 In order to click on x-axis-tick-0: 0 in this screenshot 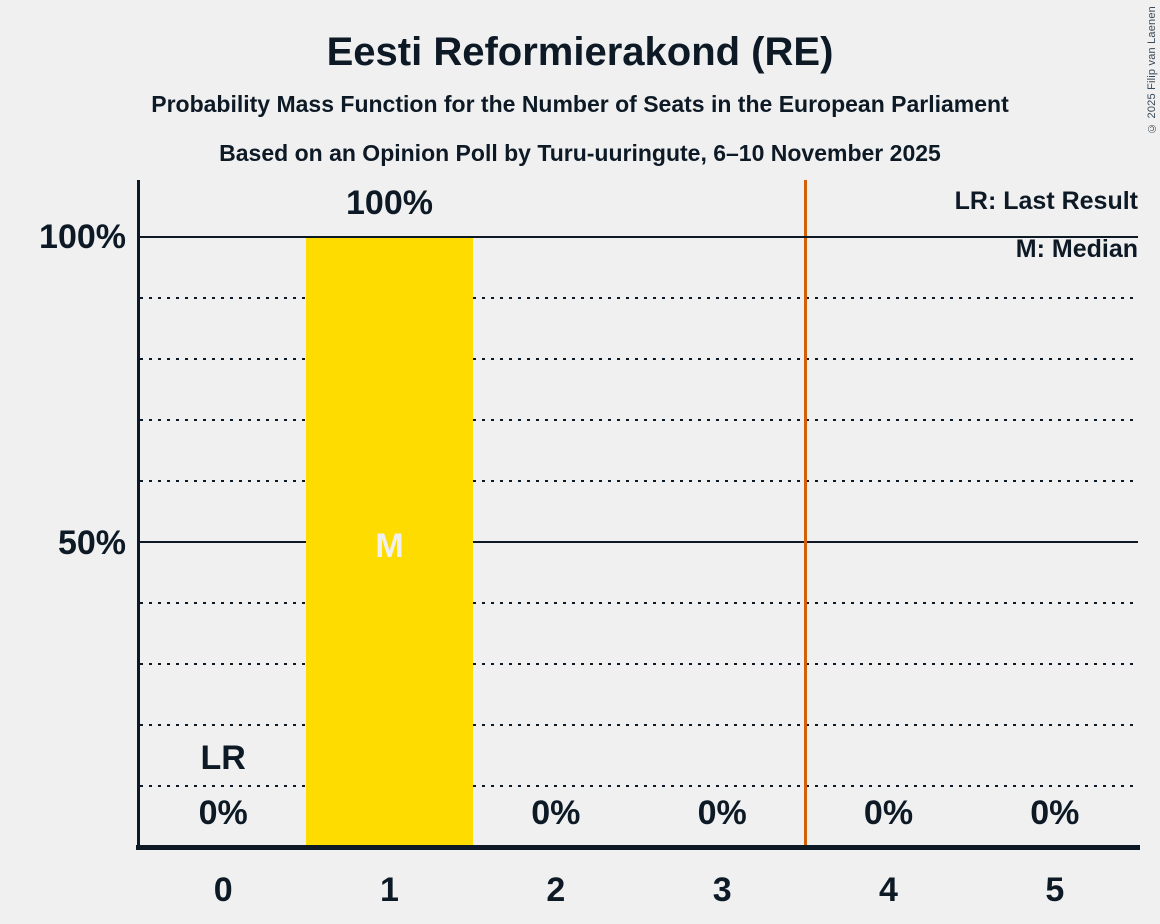, I will do `click(223, 890)`.